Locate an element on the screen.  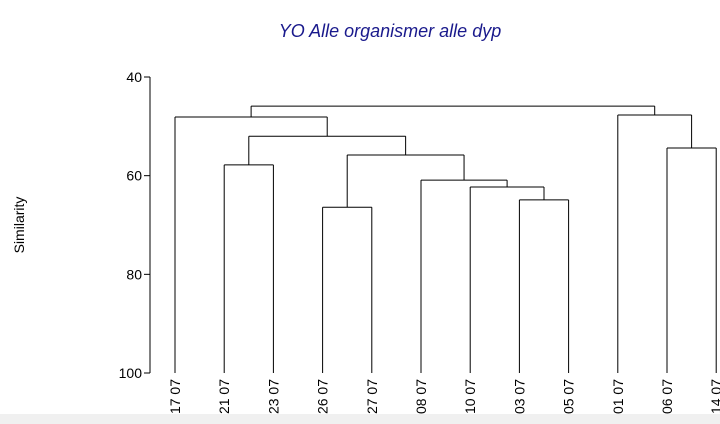
leaf-label: 14 07 is located at coordinates (714, 396).